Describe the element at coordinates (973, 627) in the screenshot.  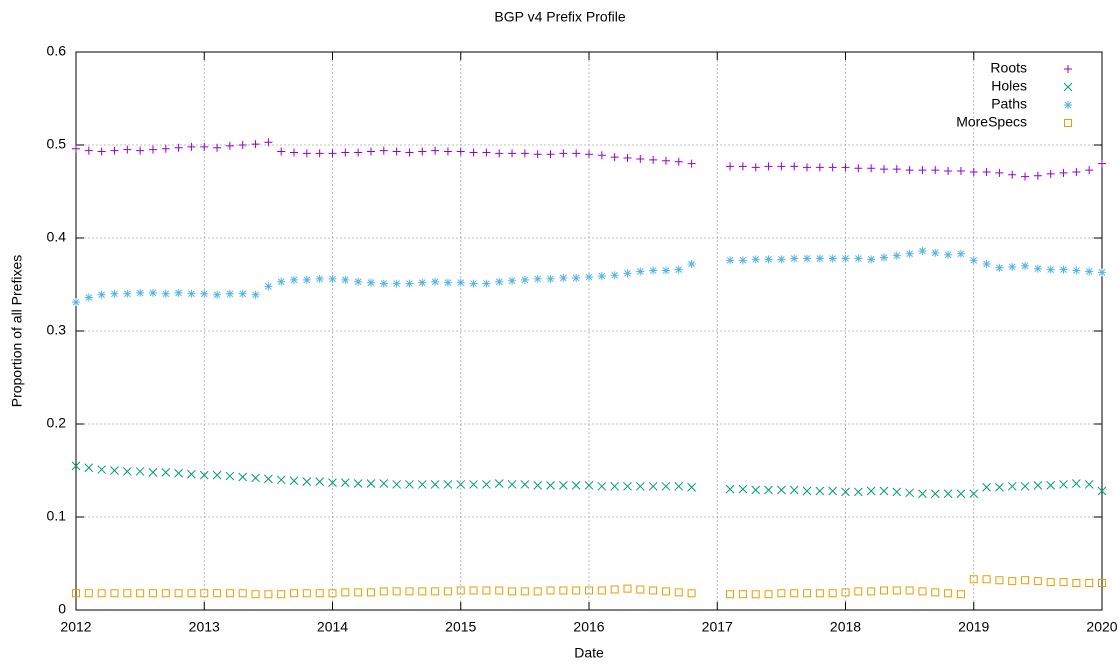
I see `x-tick-label: 2019` at that location.